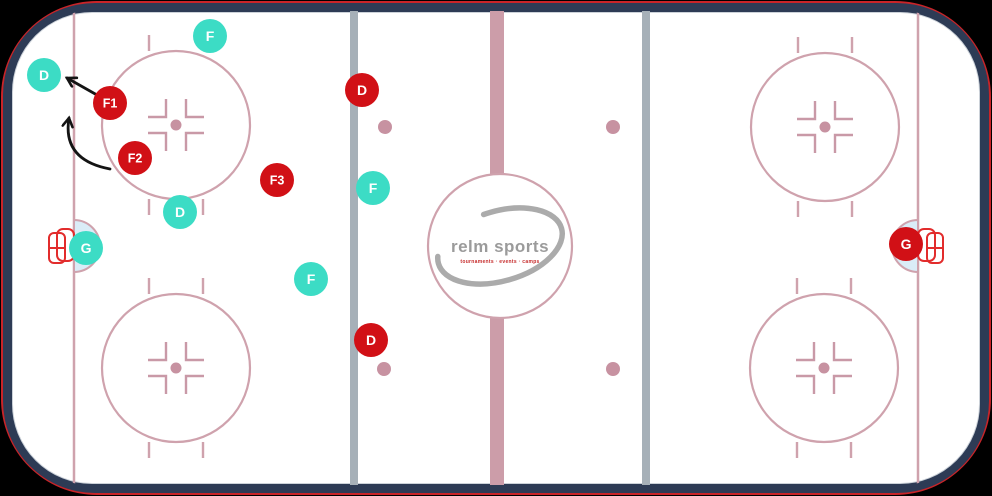  I want to click on player-marker-red-f1: F1, so click(110, 103).